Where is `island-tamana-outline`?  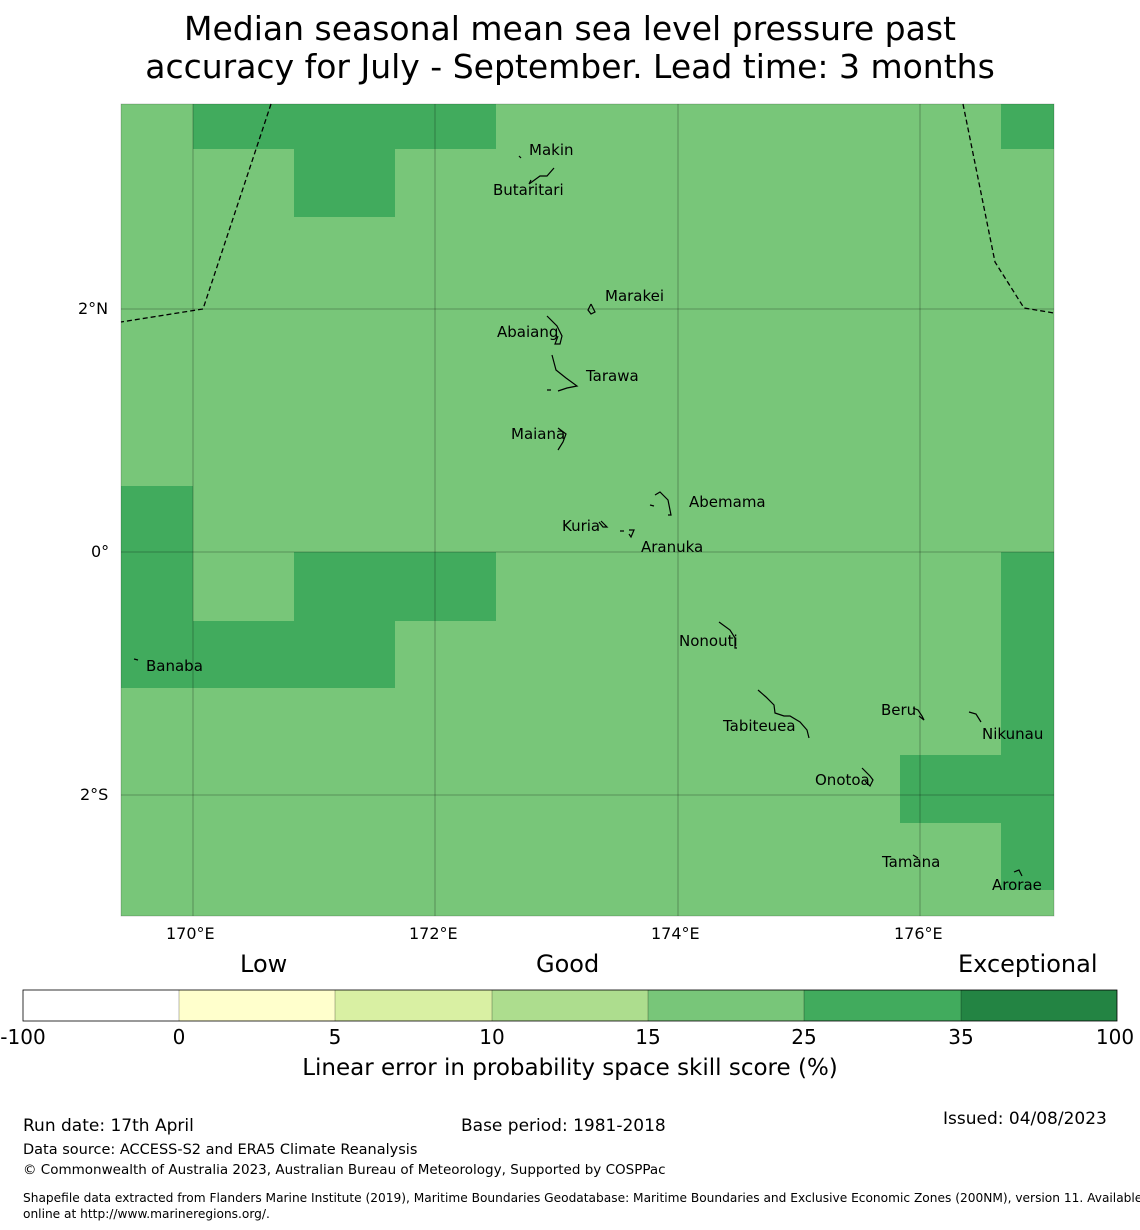 island-tamana-outline is located at coordinates (915, 856).